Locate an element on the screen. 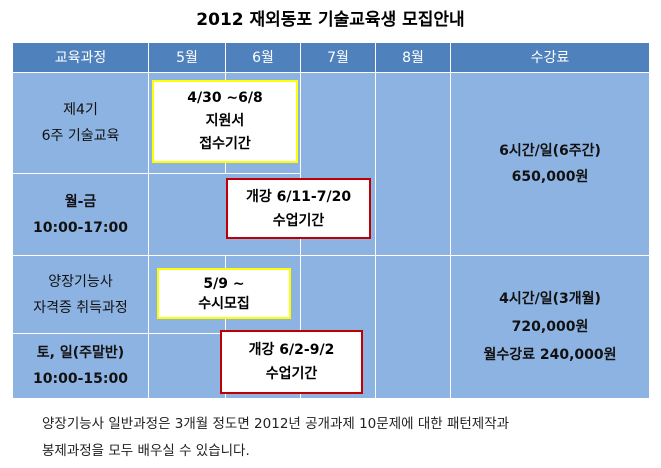  course-fee: 4시간/일(3개월) 720,000원 월수강료 240,000원 is located at coordinates (550, 327).